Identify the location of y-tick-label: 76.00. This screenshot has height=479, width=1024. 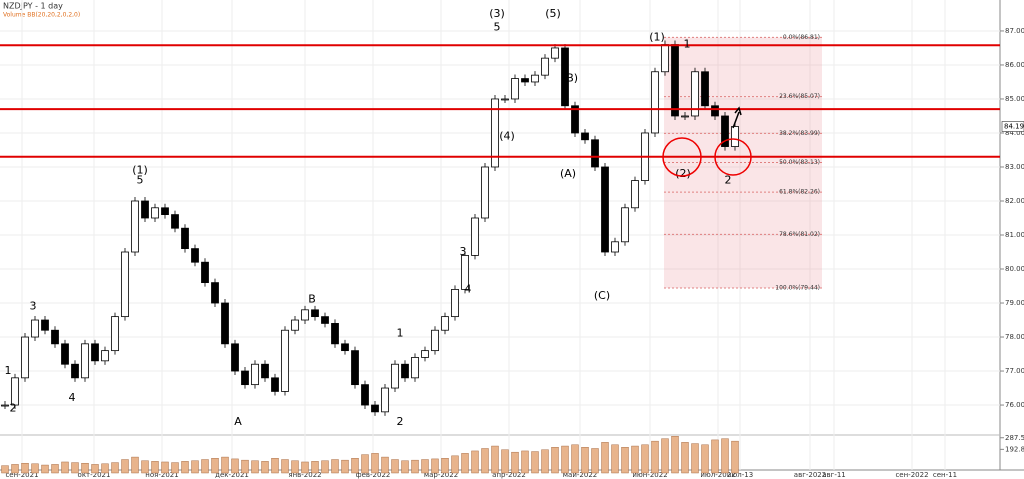
(1014, 405).